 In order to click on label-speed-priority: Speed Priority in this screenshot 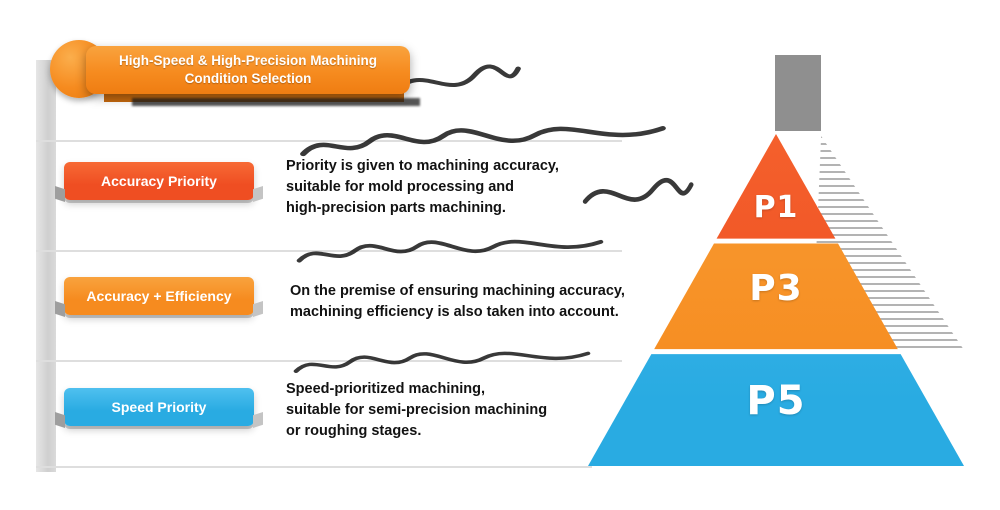, I will do `click(159, 407)`.